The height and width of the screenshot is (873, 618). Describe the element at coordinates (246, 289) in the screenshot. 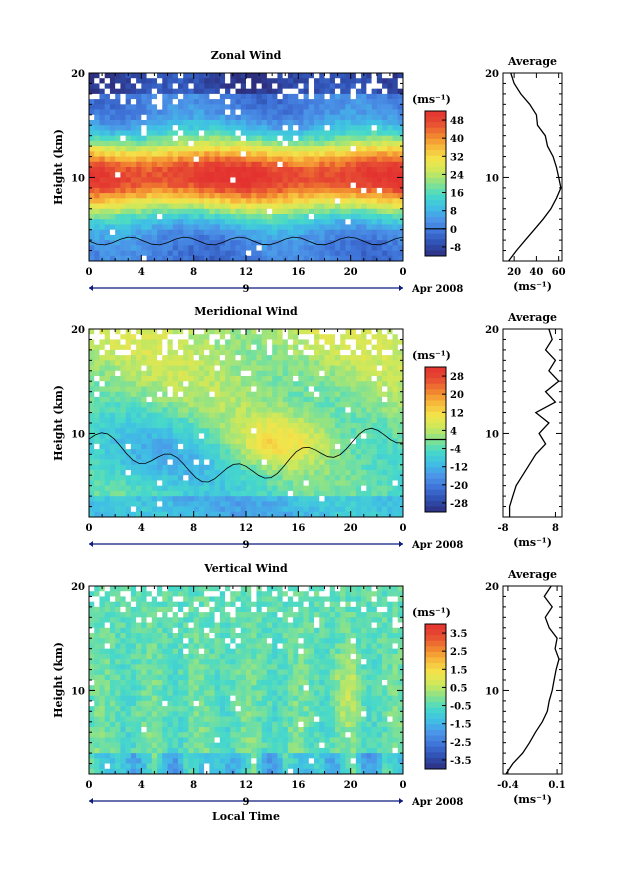

I see `date-label: 9` at that location.